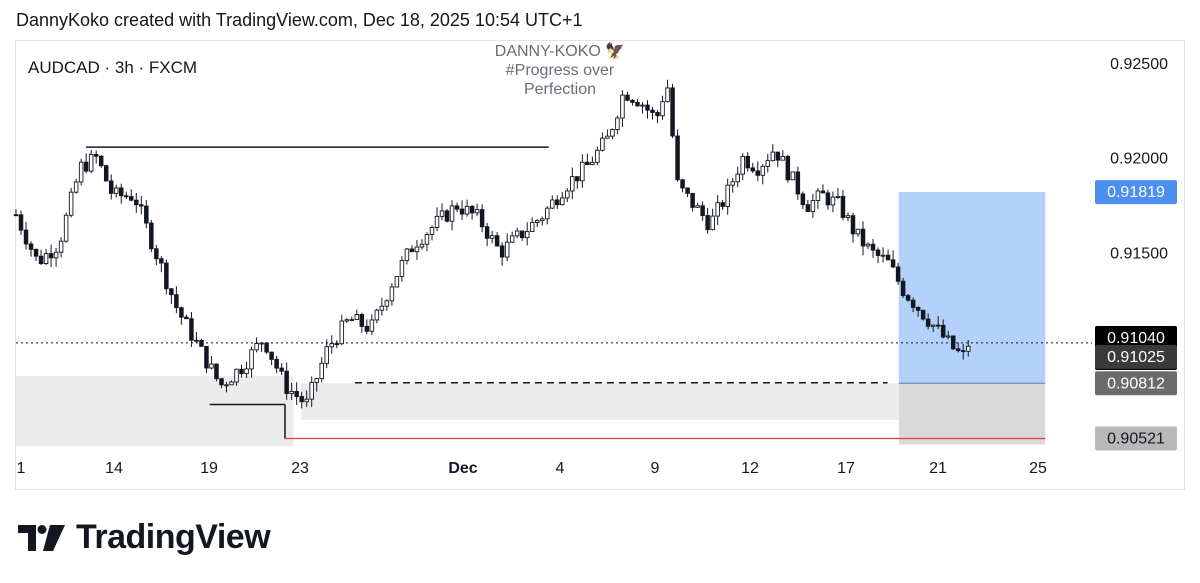 The width and height of the screenshot is (1200, 583). Describe the element at coordinates (1136, 192) in the screenshot. I see `price-badge-target: 0.91819` at that location.